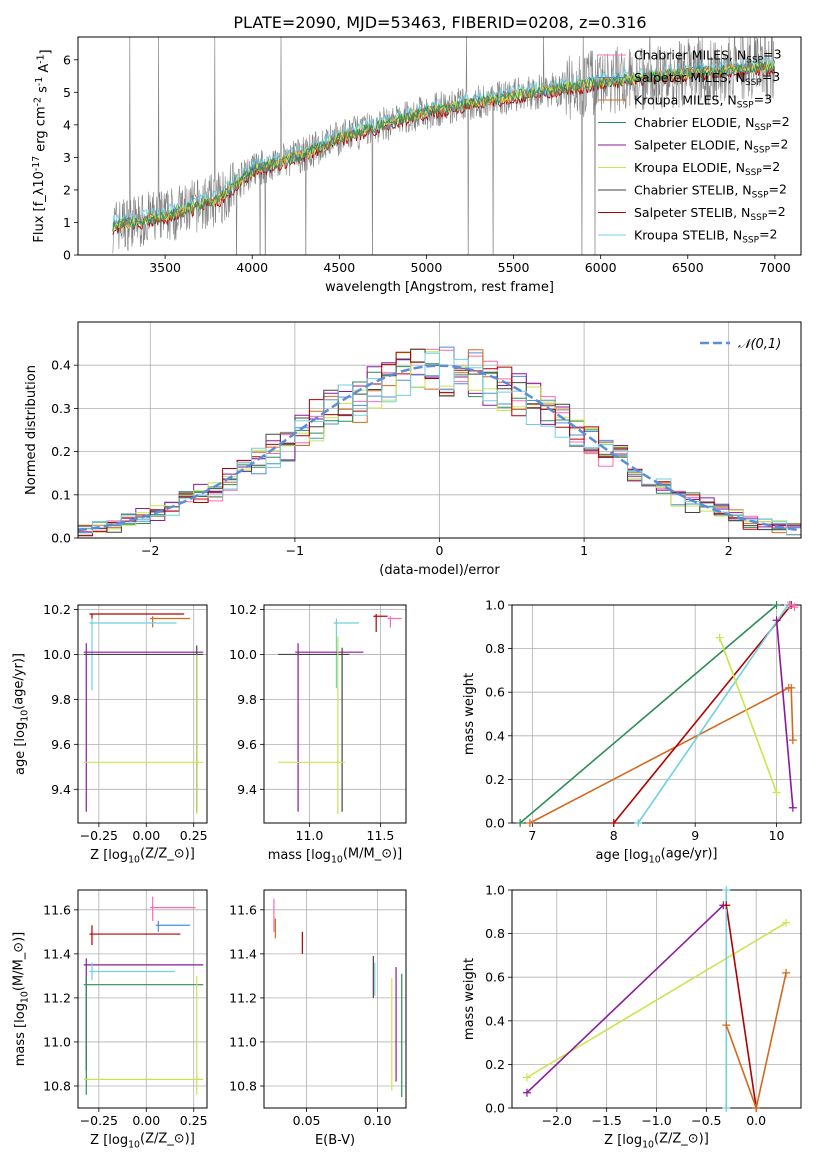 Image resolution: width=819 pixels, height=1170 pixels. Describe the element at coordinates (695, 835) in the screenshot. I see `x-tick-label: 9` at that location.